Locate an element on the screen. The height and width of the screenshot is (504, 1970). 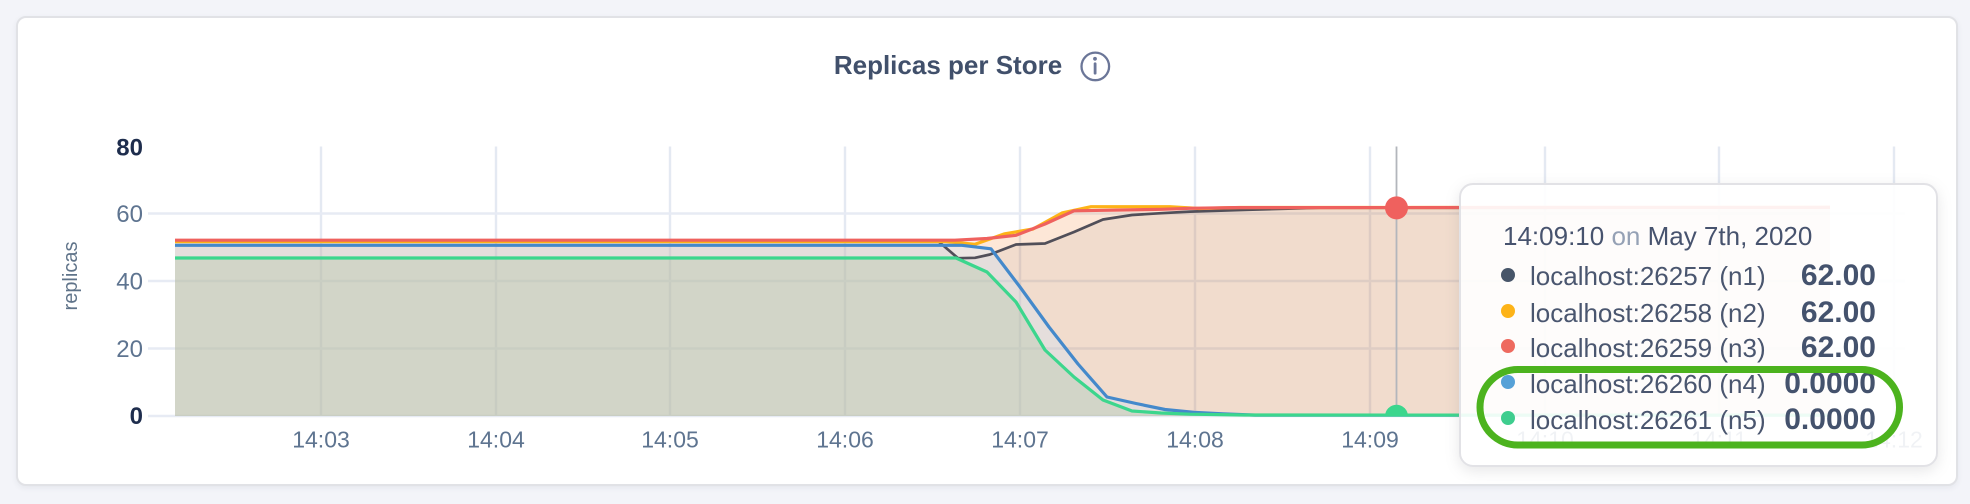
svg-text: 14:03 is located at coordinates (321, 440).